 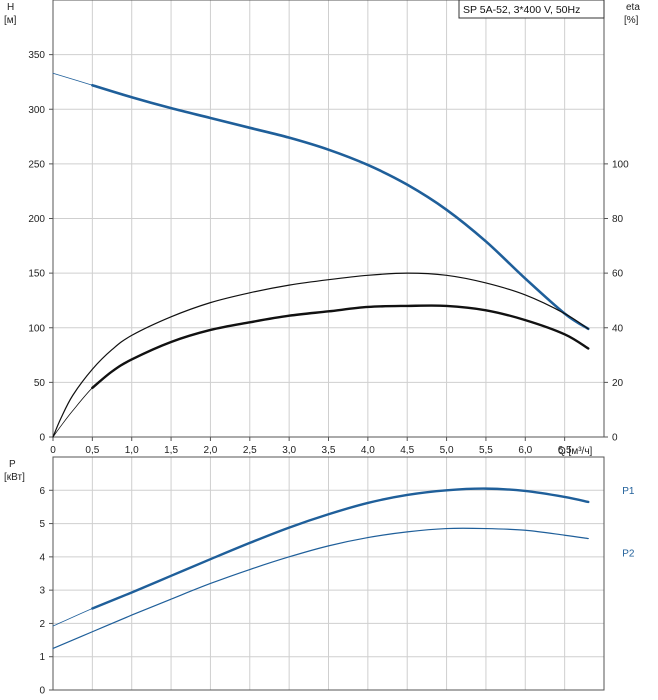 I want to click on p-tick-label: 5, so click(x=42, y=524).